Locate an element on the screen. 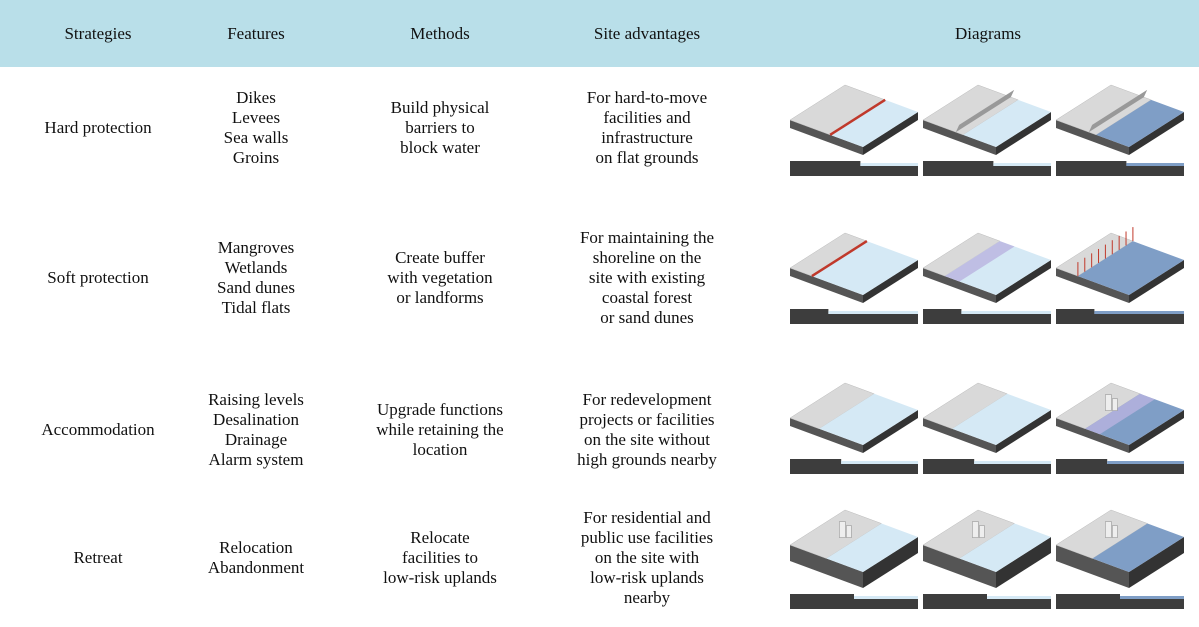  text-line: on flat grounds is located at coordinates (647, 157).